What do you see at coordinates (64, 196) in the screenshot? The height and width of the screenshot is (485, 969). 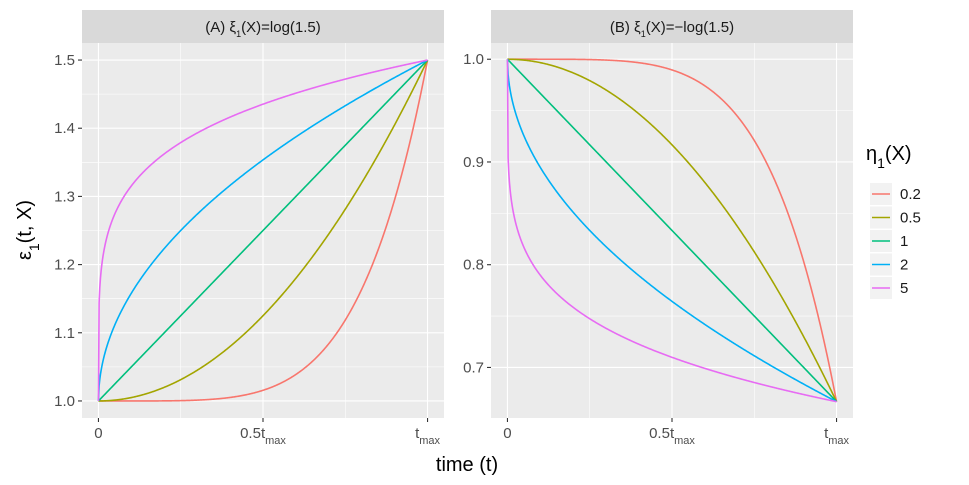 I see `y-tick-label: 1.3` at bounding box center [64, 196].